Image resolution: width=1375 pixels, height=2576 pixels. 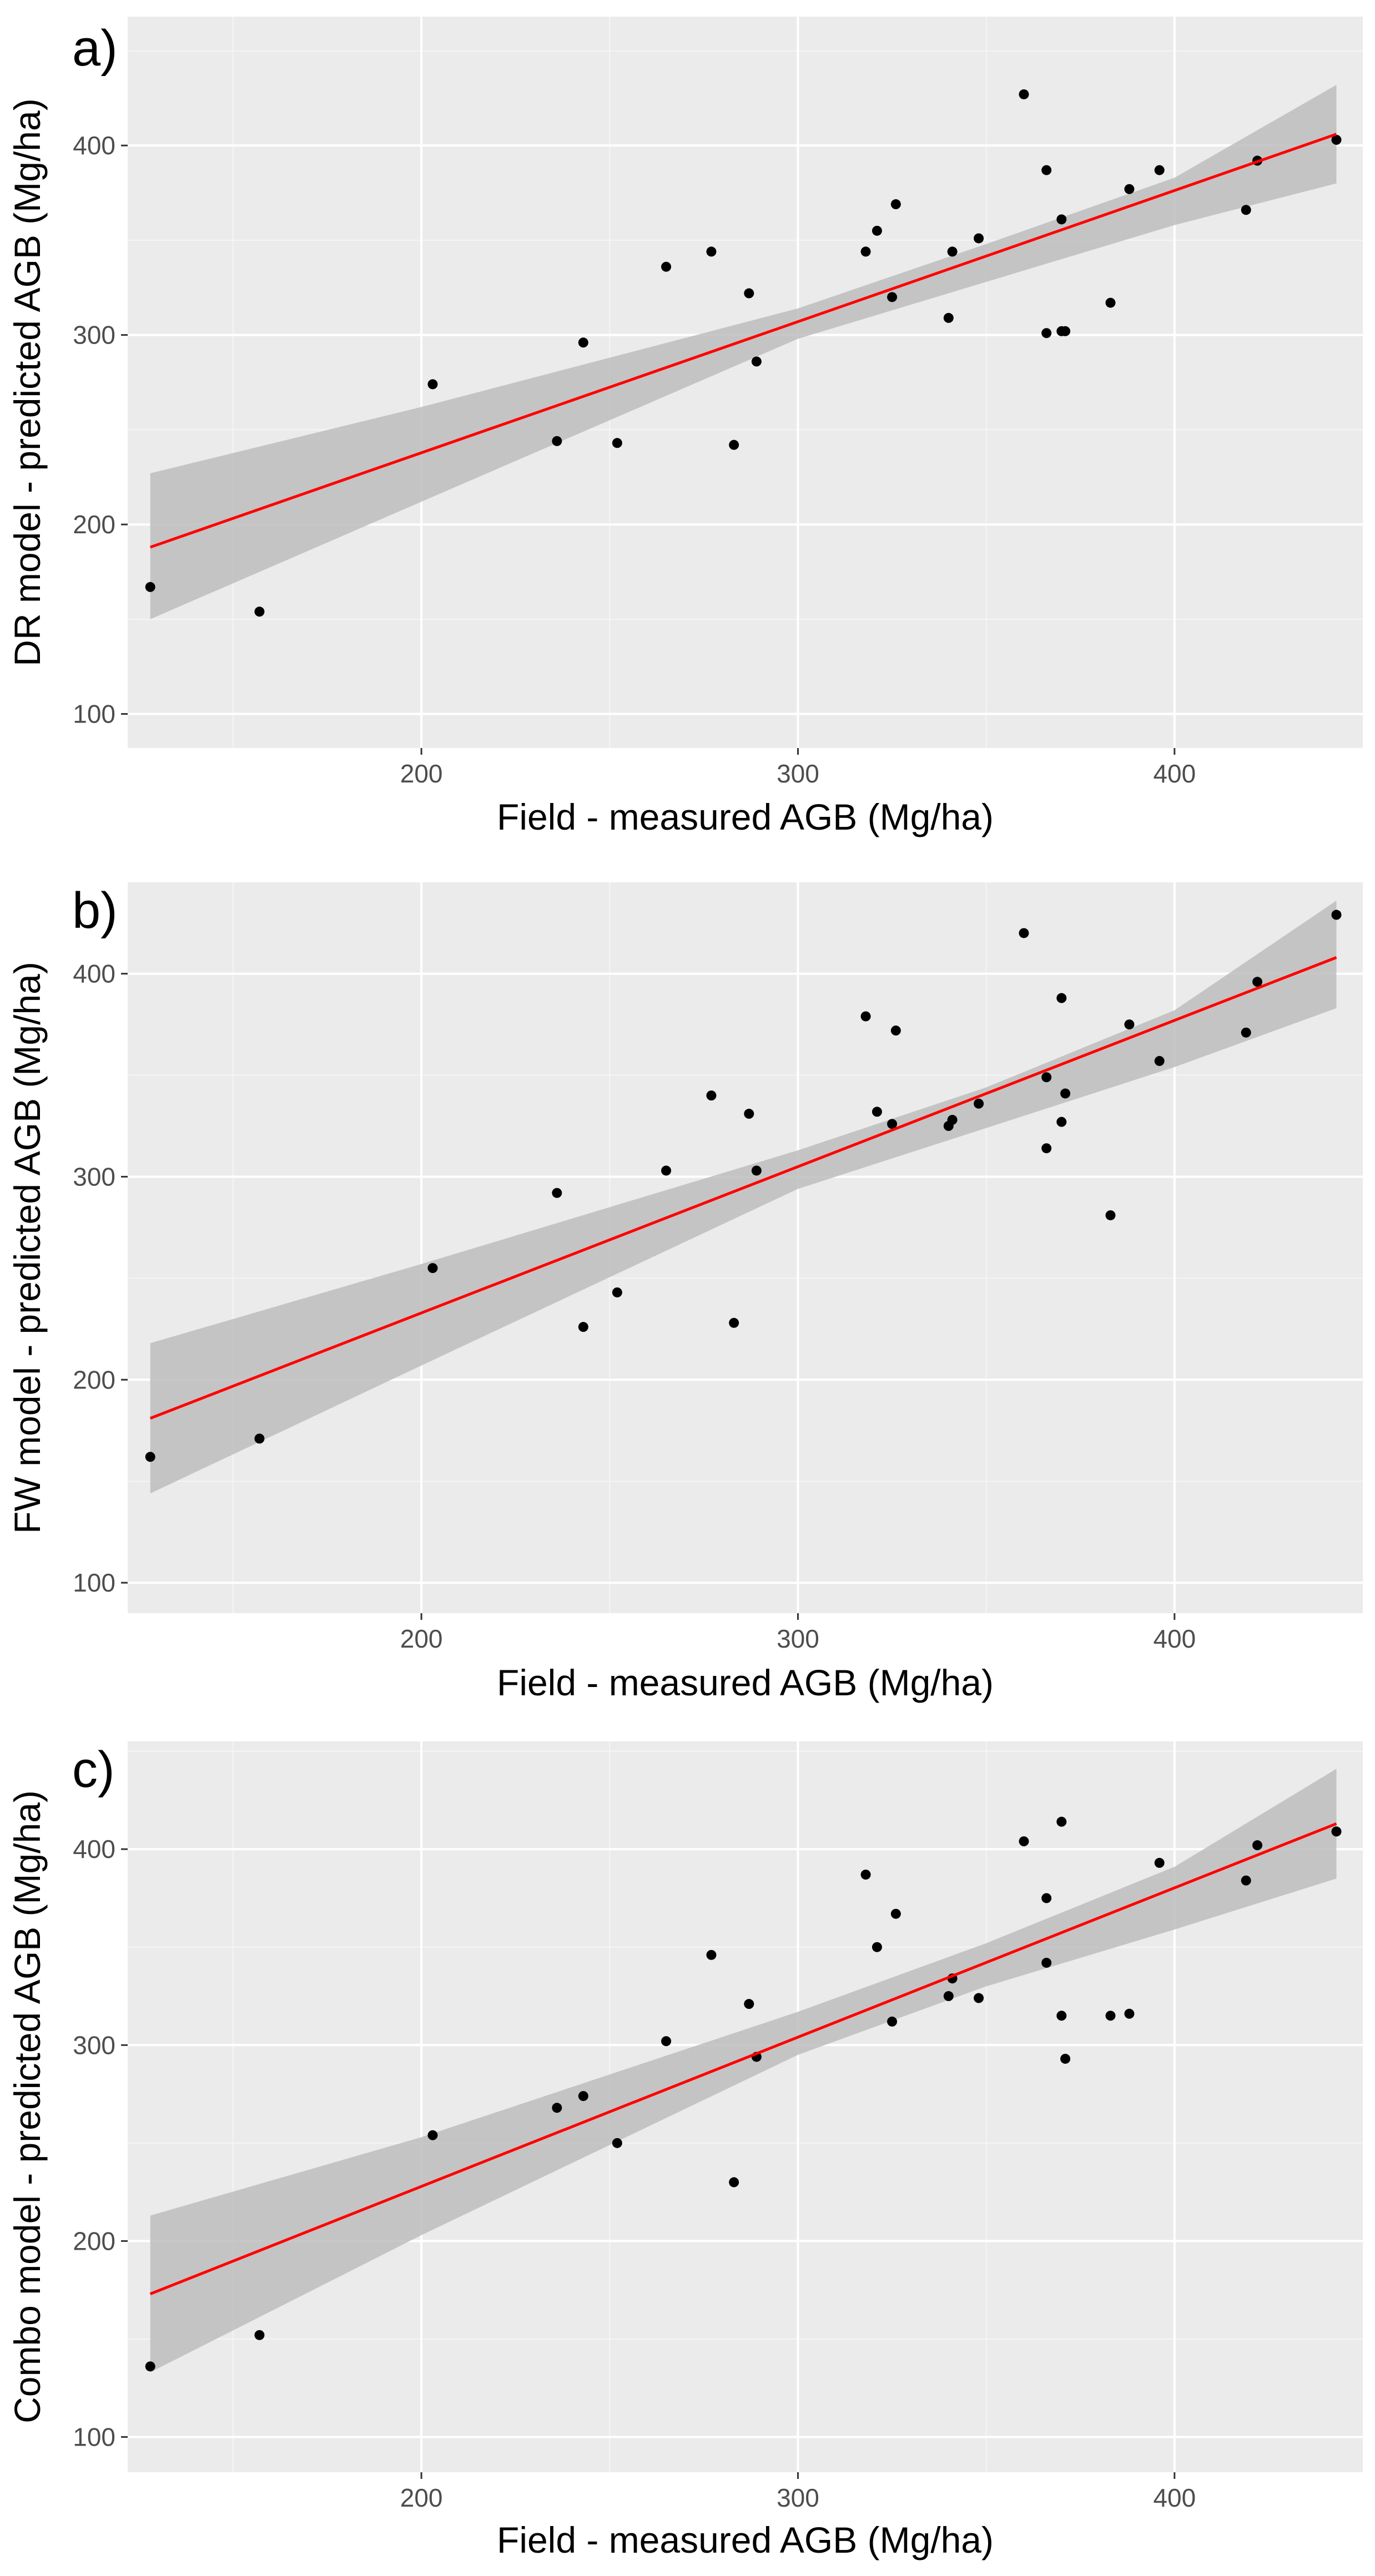 I want to click on y-axis-title: FW model - predicted AGB (Mg/ha), so click(x=27, y=1248).